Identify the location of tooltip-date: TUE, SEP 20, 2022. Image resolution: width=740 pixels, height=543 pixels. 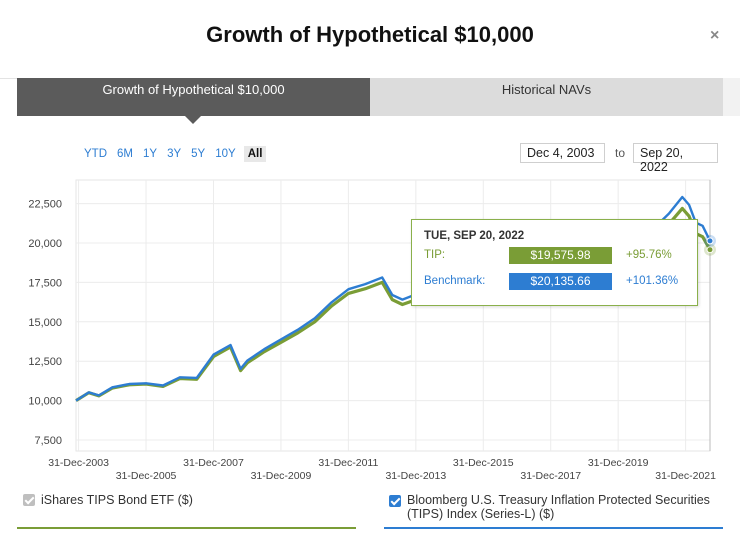
(474, 236).